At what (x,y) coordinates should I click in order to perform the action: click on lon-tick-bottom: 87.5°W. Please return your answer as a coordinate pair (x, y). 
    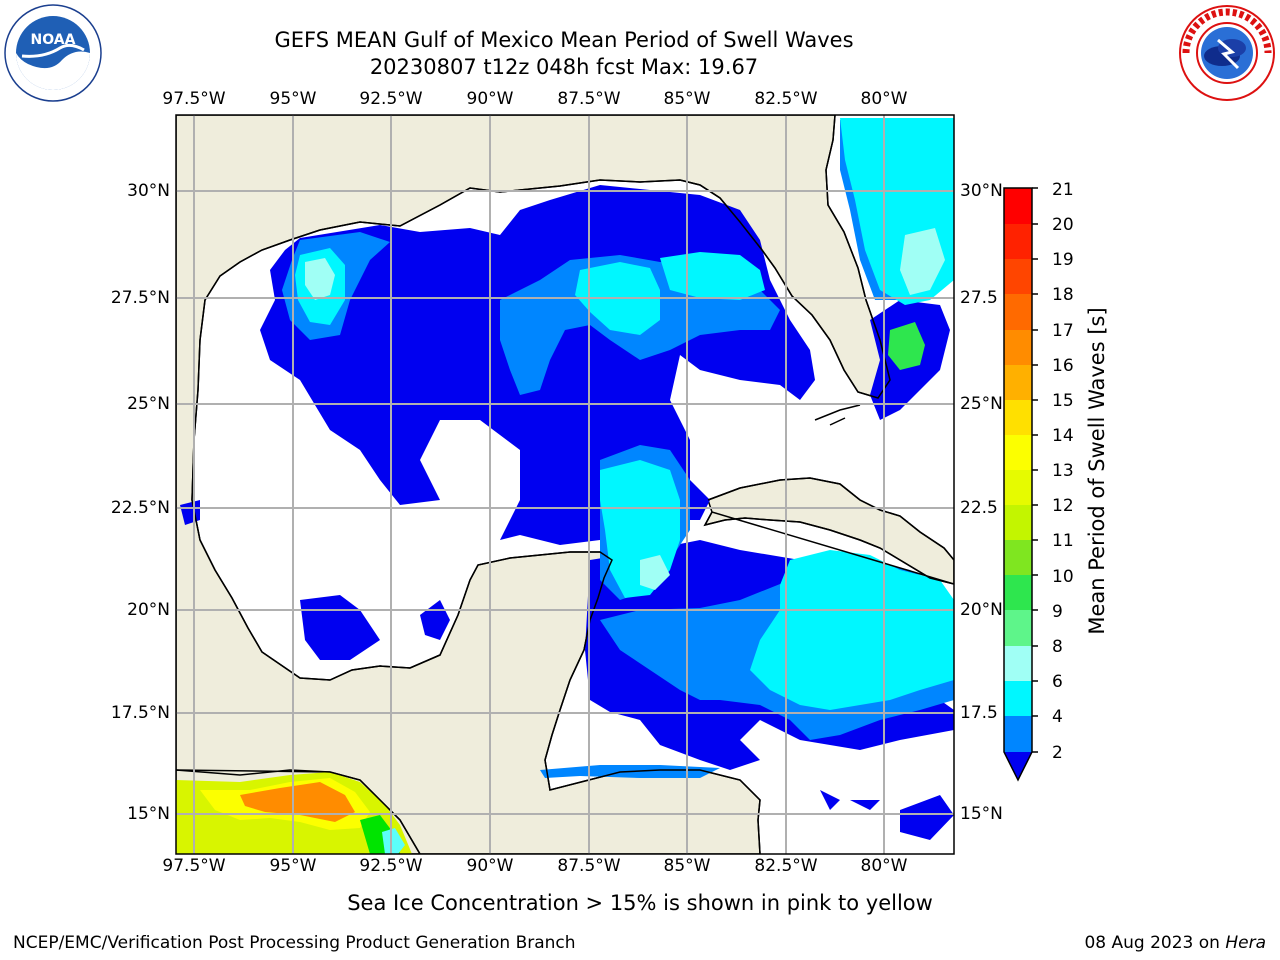
    Looking at the image, I should click on (589, 866).